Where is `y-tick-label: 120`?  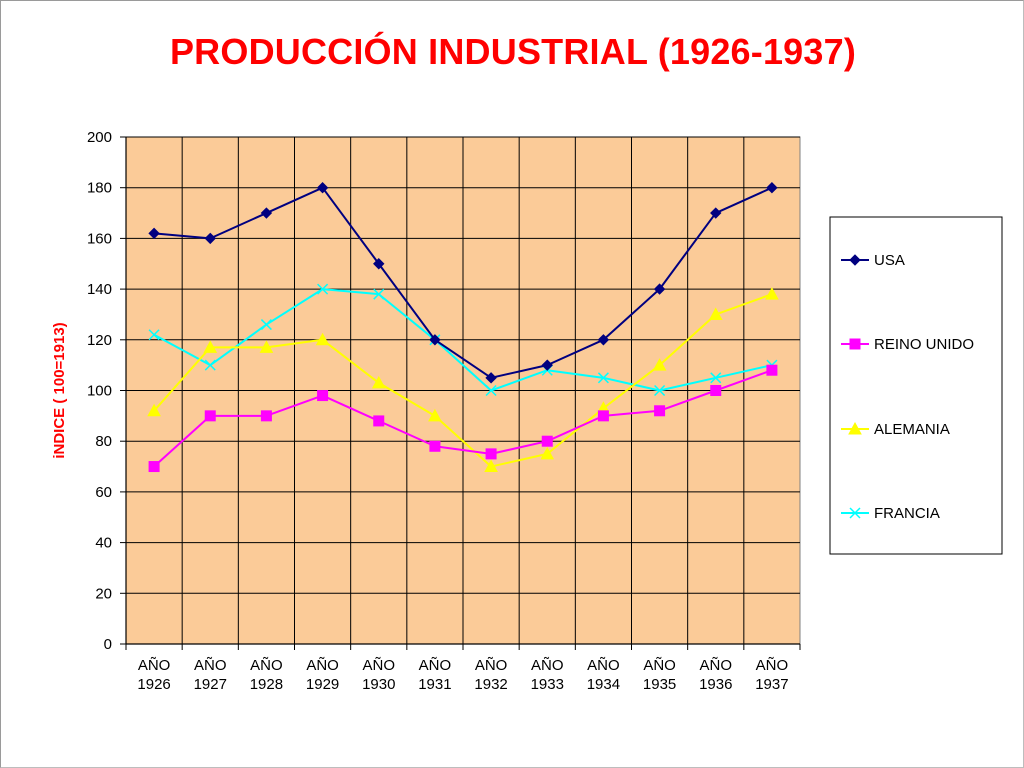
y-tick-label: 120 is located at coordinates (99, 340).